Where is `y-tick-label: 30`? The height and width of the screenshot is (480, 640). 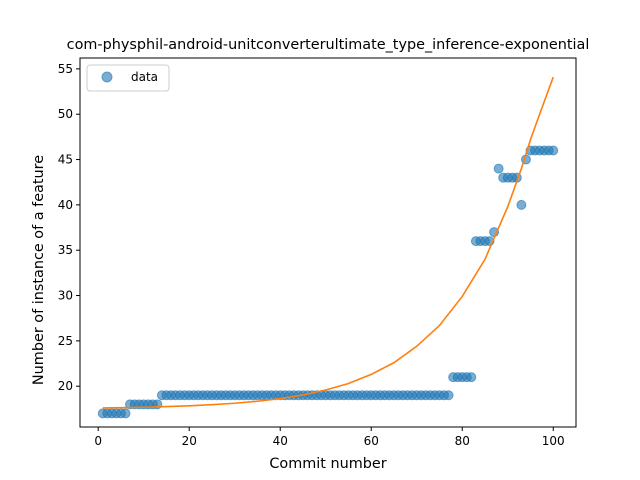 y-tick-label: 30 is located at coordinates (65, 296).